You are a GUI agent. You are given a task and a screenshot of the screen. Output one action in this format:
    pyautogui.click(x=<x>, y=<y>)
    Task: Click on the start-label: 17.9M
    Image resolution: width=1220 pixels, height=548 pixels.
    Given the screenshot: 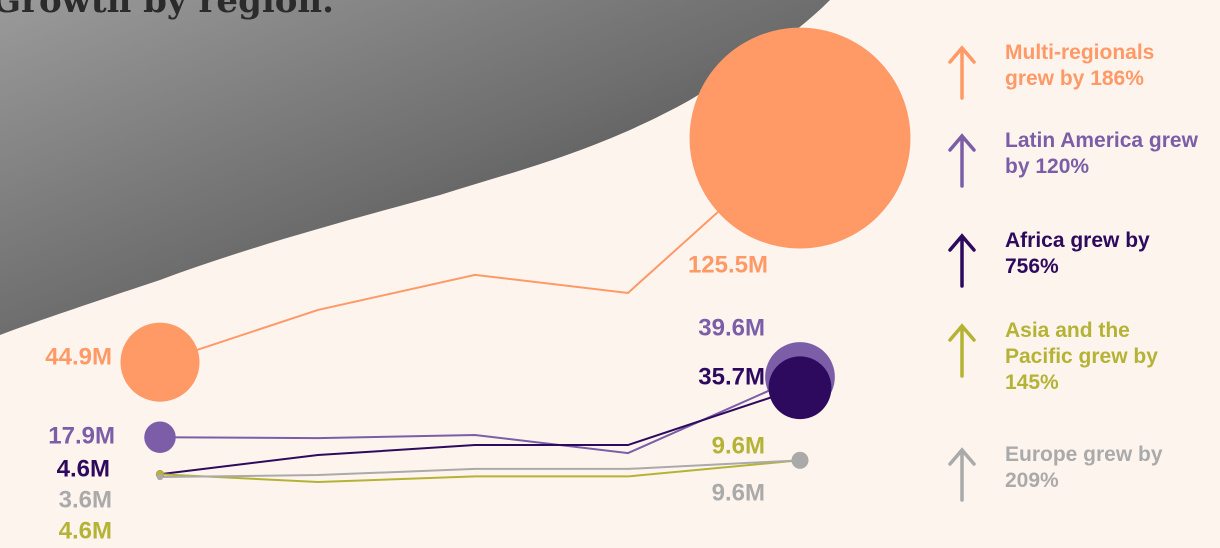 What is the action you would take?
    pyautogui.click(x=81, y=435)
    